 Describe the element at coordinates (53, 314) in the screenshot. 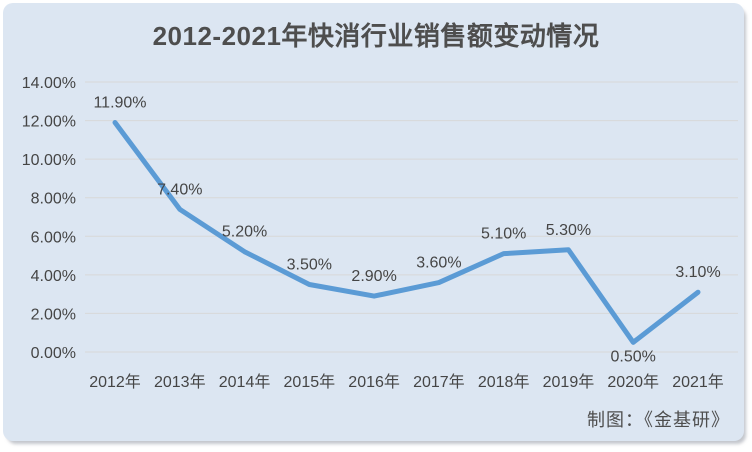

I see `y-axis-tick-label: 2.00%` at that location.